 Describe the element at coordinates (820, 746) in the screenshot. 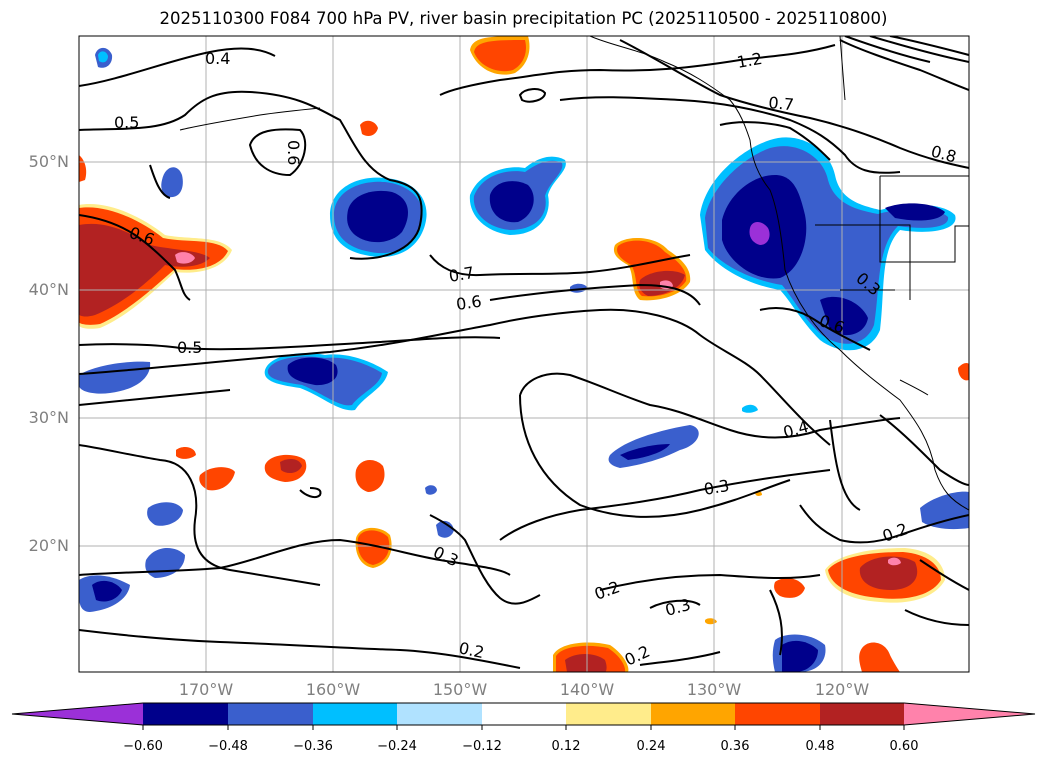

I see `colorbar-tick-label: 0.48` at that location.